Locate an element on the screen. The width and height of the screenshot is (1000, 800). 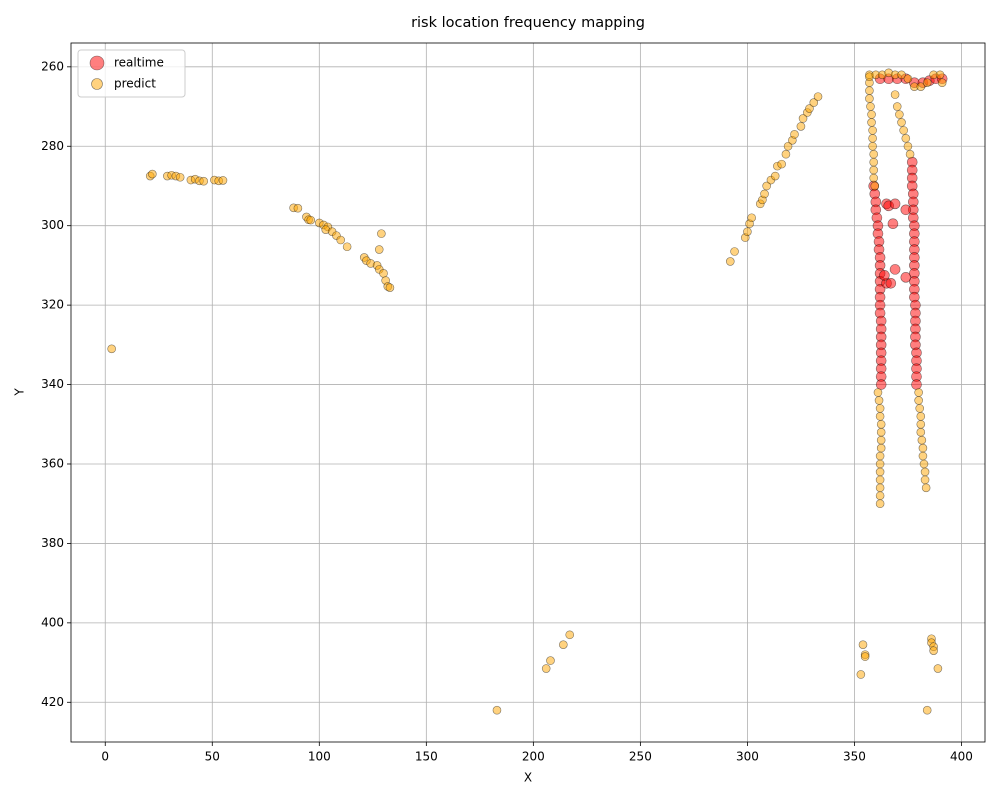
x-tick-label: 200 is located at coordinates (533, 757).